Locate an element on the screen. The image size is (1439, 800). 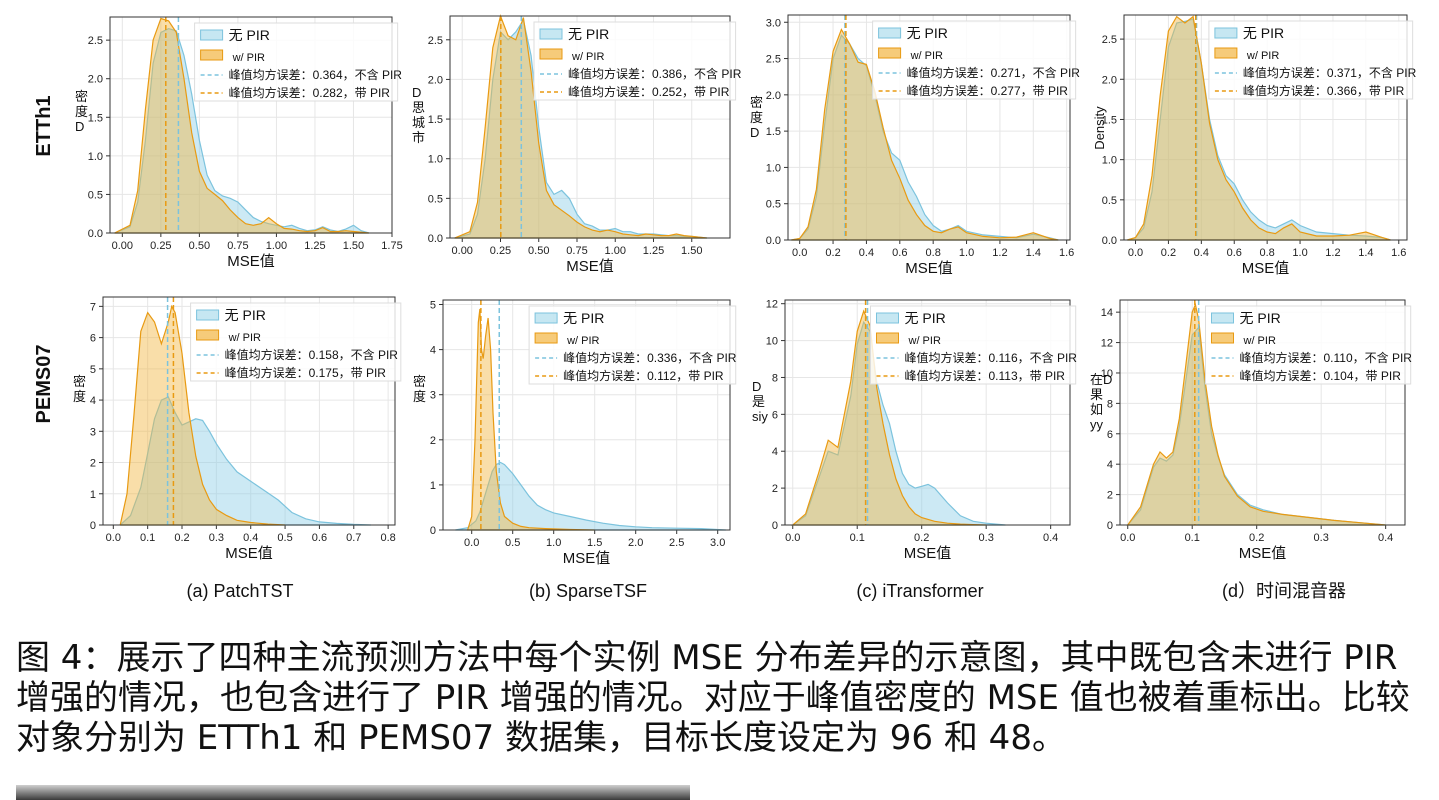
x-tick-label: 1.00 is located at coordinates (615, 251).